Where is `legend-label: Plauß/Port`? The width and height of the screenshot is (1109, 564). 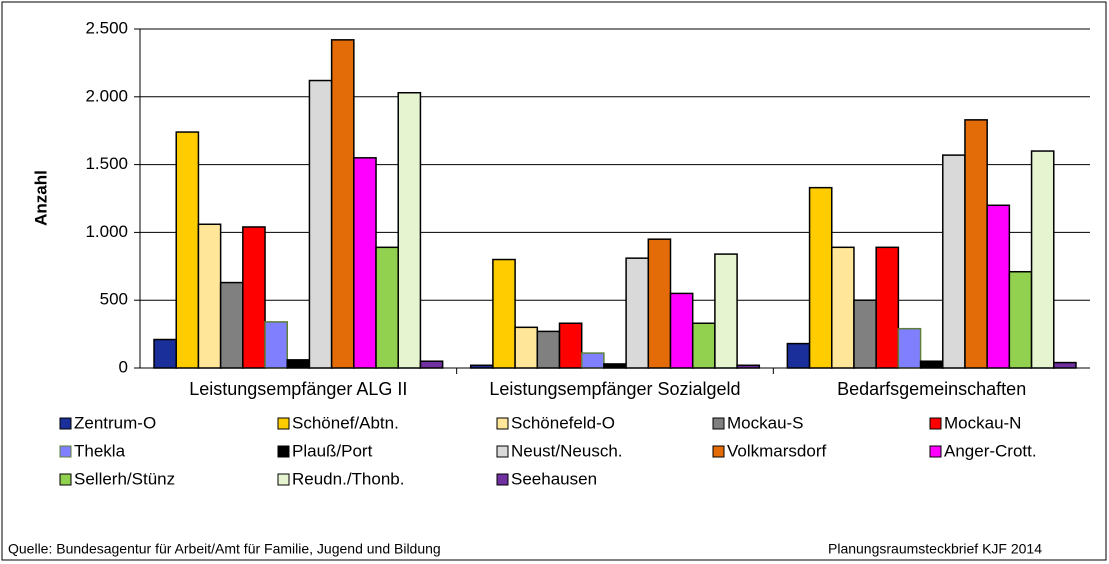
legend-label: Plauß/Port is located at coordinates (332, 450).